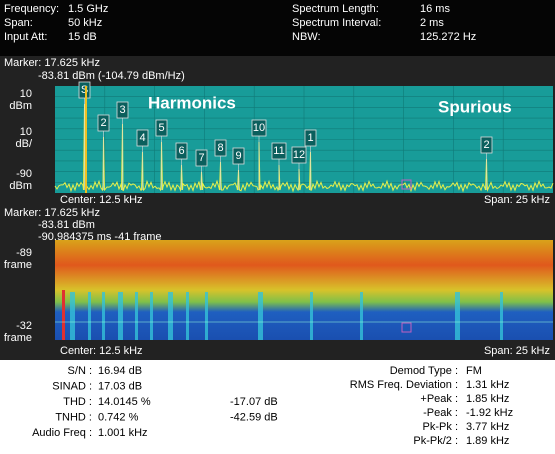  What do you see at coordinates (24, 253) in the screenshot?
I see `frame-value: -89` at bounding box center [24, 253].